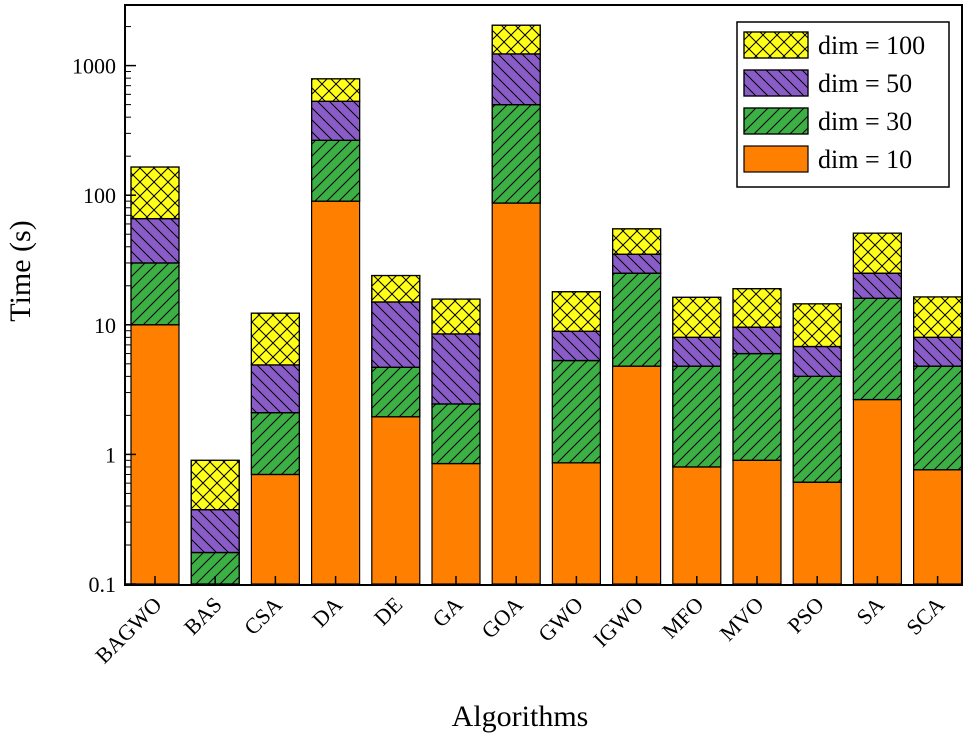  What do you see at coordinates (682, 617) in the screenshot?
I see `x-tick-label: MFO` at bounding box center [682, 617].